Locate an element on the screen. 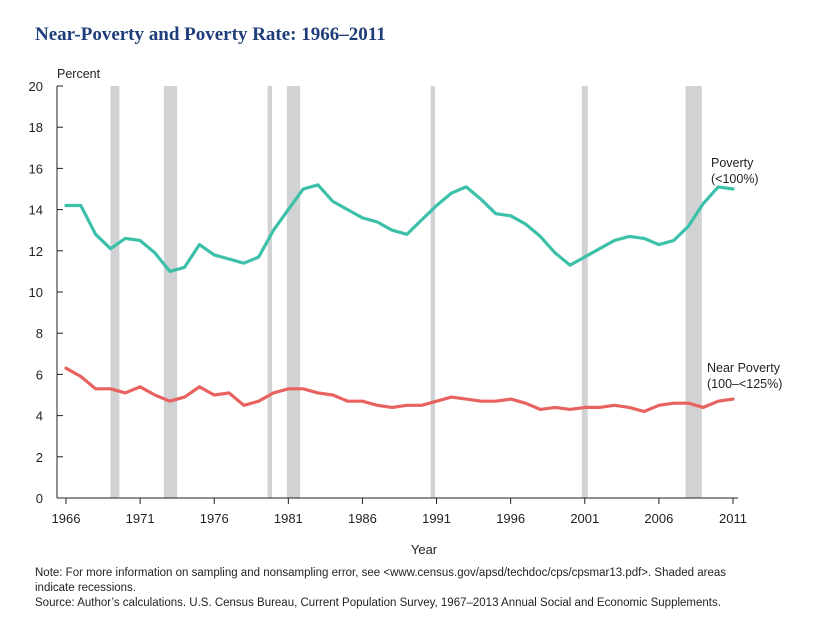 Image resolution: width=826 pixels, height=622 pixels. chart-title: Near-Poverty and Poverty Rate: 1966–2011 is located at coordinates (210, 34).